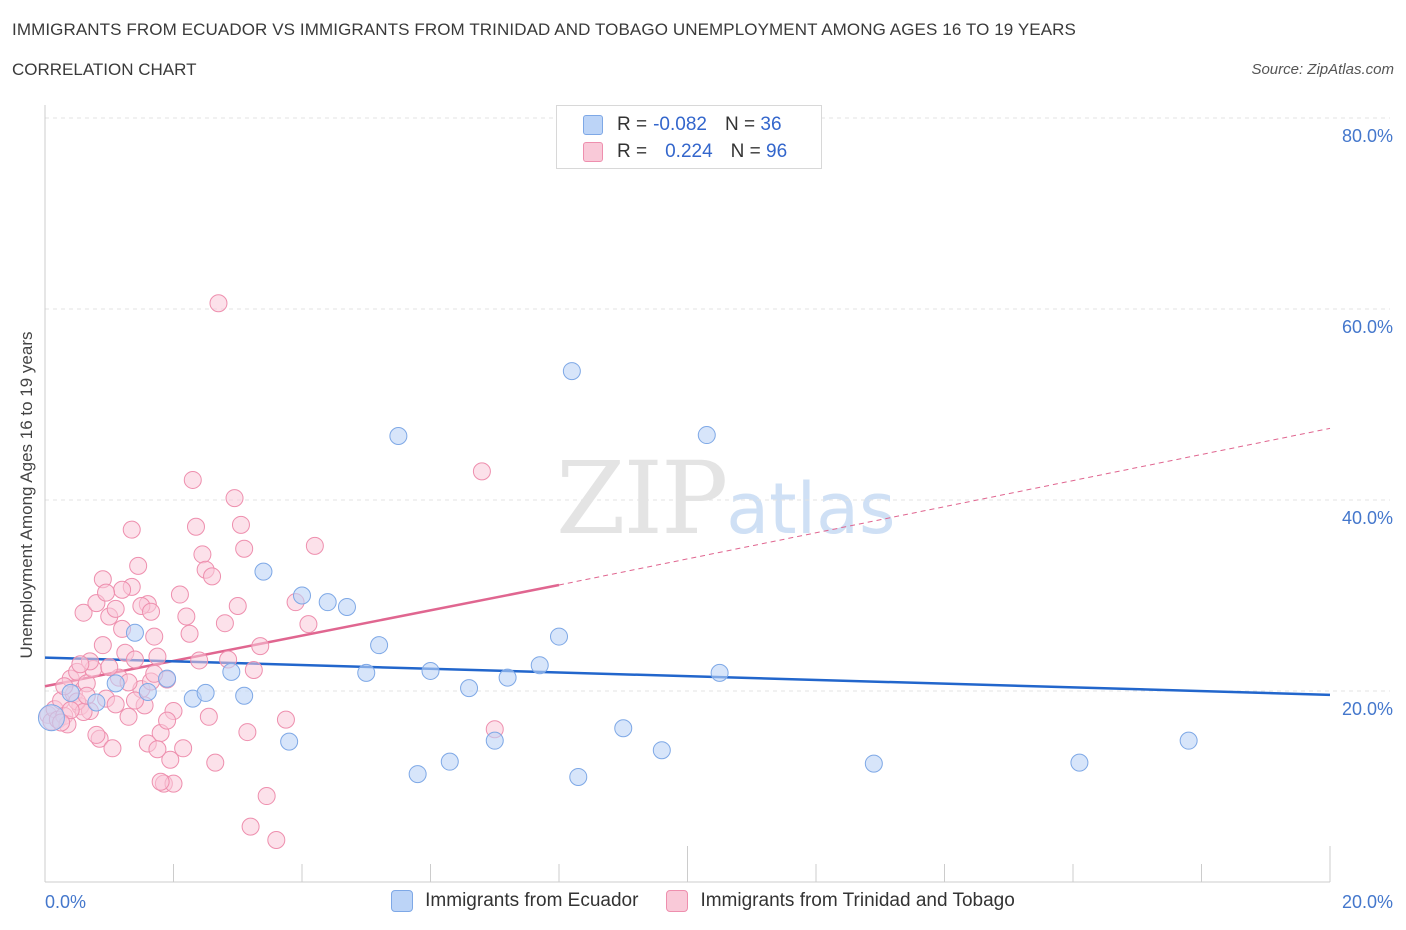 This screenshot has width=1406, height=930. I want to click on x-tick-label: 0.0%, so click(65, 902).